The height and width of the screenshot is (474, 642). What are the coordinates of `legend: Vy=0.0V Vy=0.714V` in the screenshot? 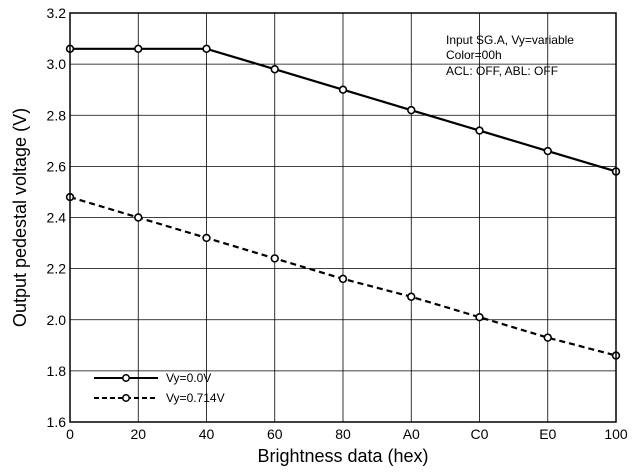 It's located at (159, 388).